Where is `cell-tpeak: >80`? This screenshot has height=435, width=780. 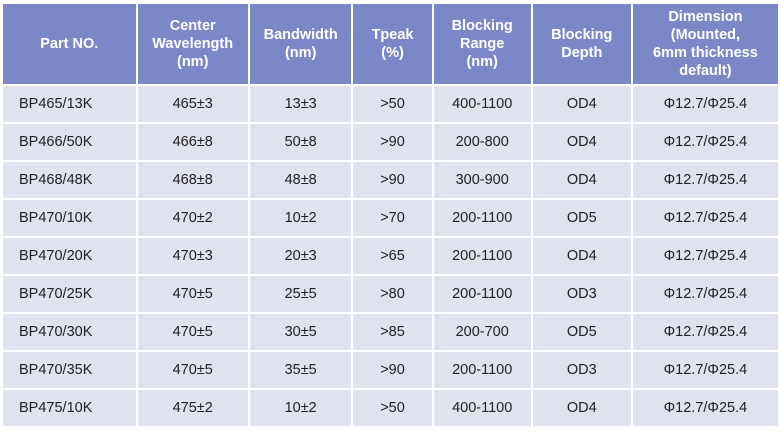 cell-tpeak: >80 is located at coordinates (392, 294).